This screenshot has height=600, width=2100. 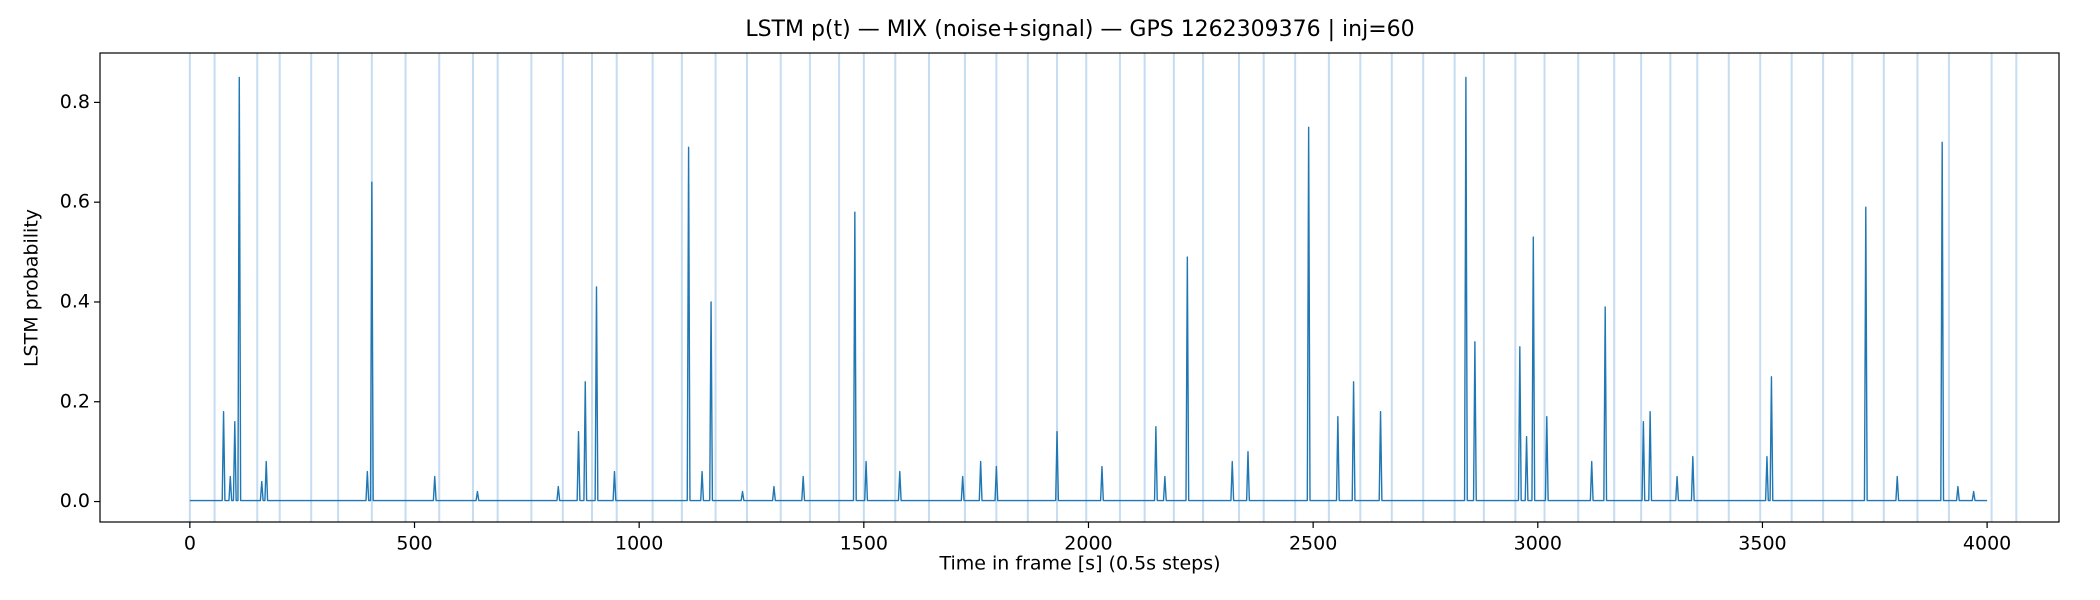 I want to click on x-tick-label: 1000, so click(x=639, y=544).